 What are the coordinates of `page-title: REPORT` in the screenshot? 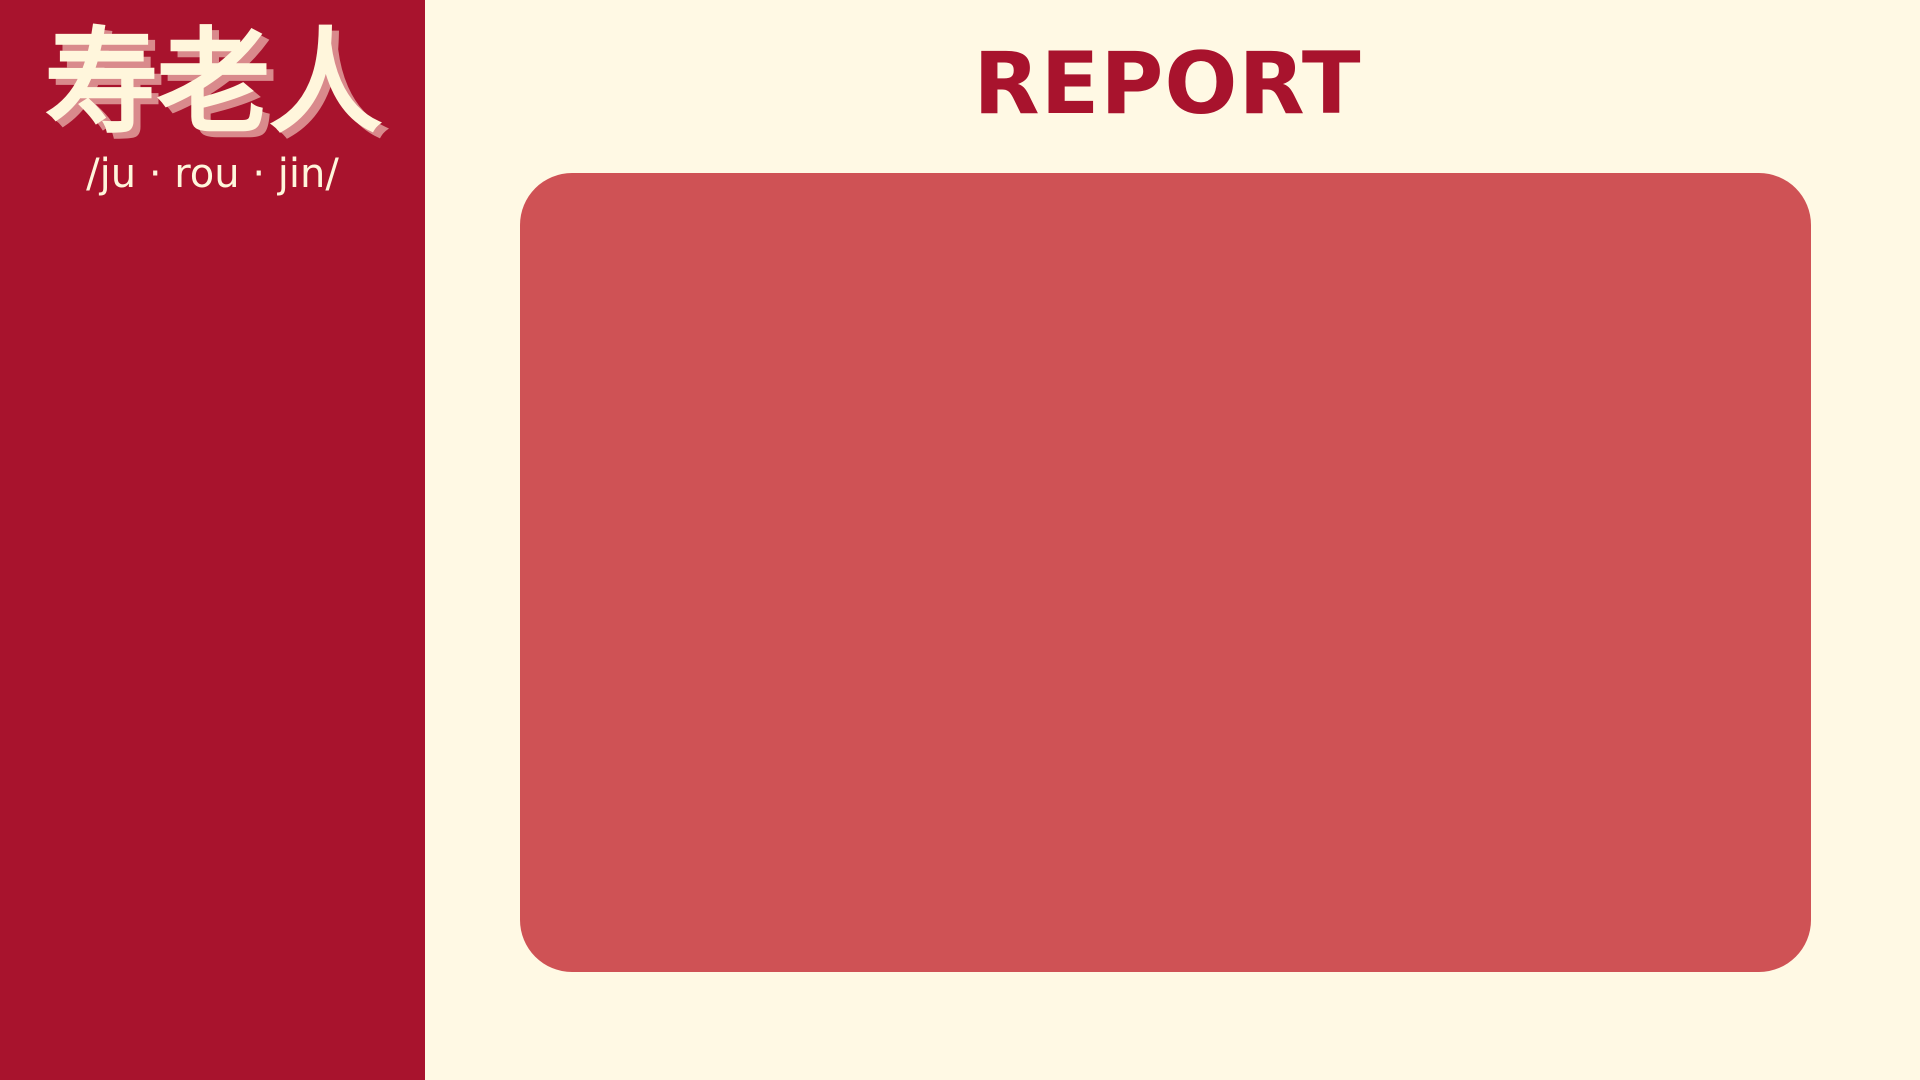 It's located at (1167, 84).